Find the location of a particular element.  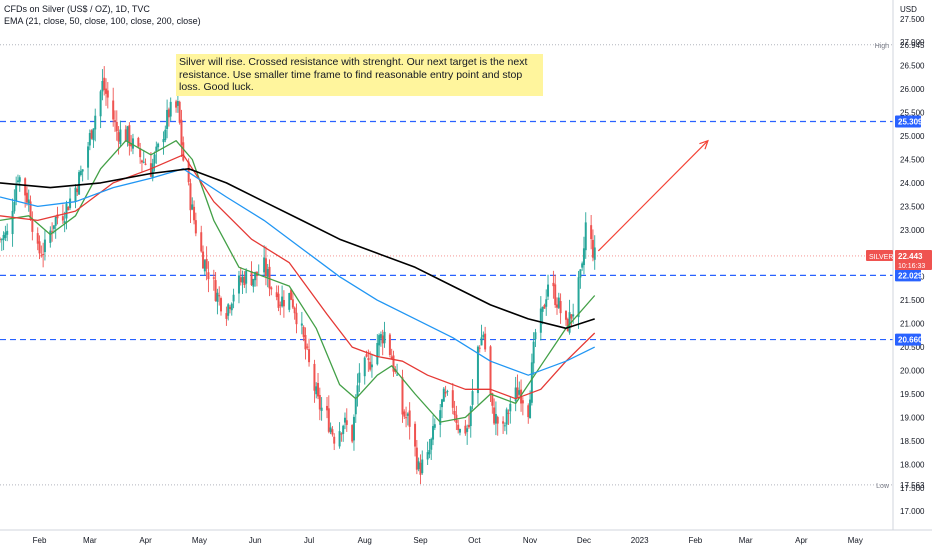

arrow-head is located at coordinates (704, 144).